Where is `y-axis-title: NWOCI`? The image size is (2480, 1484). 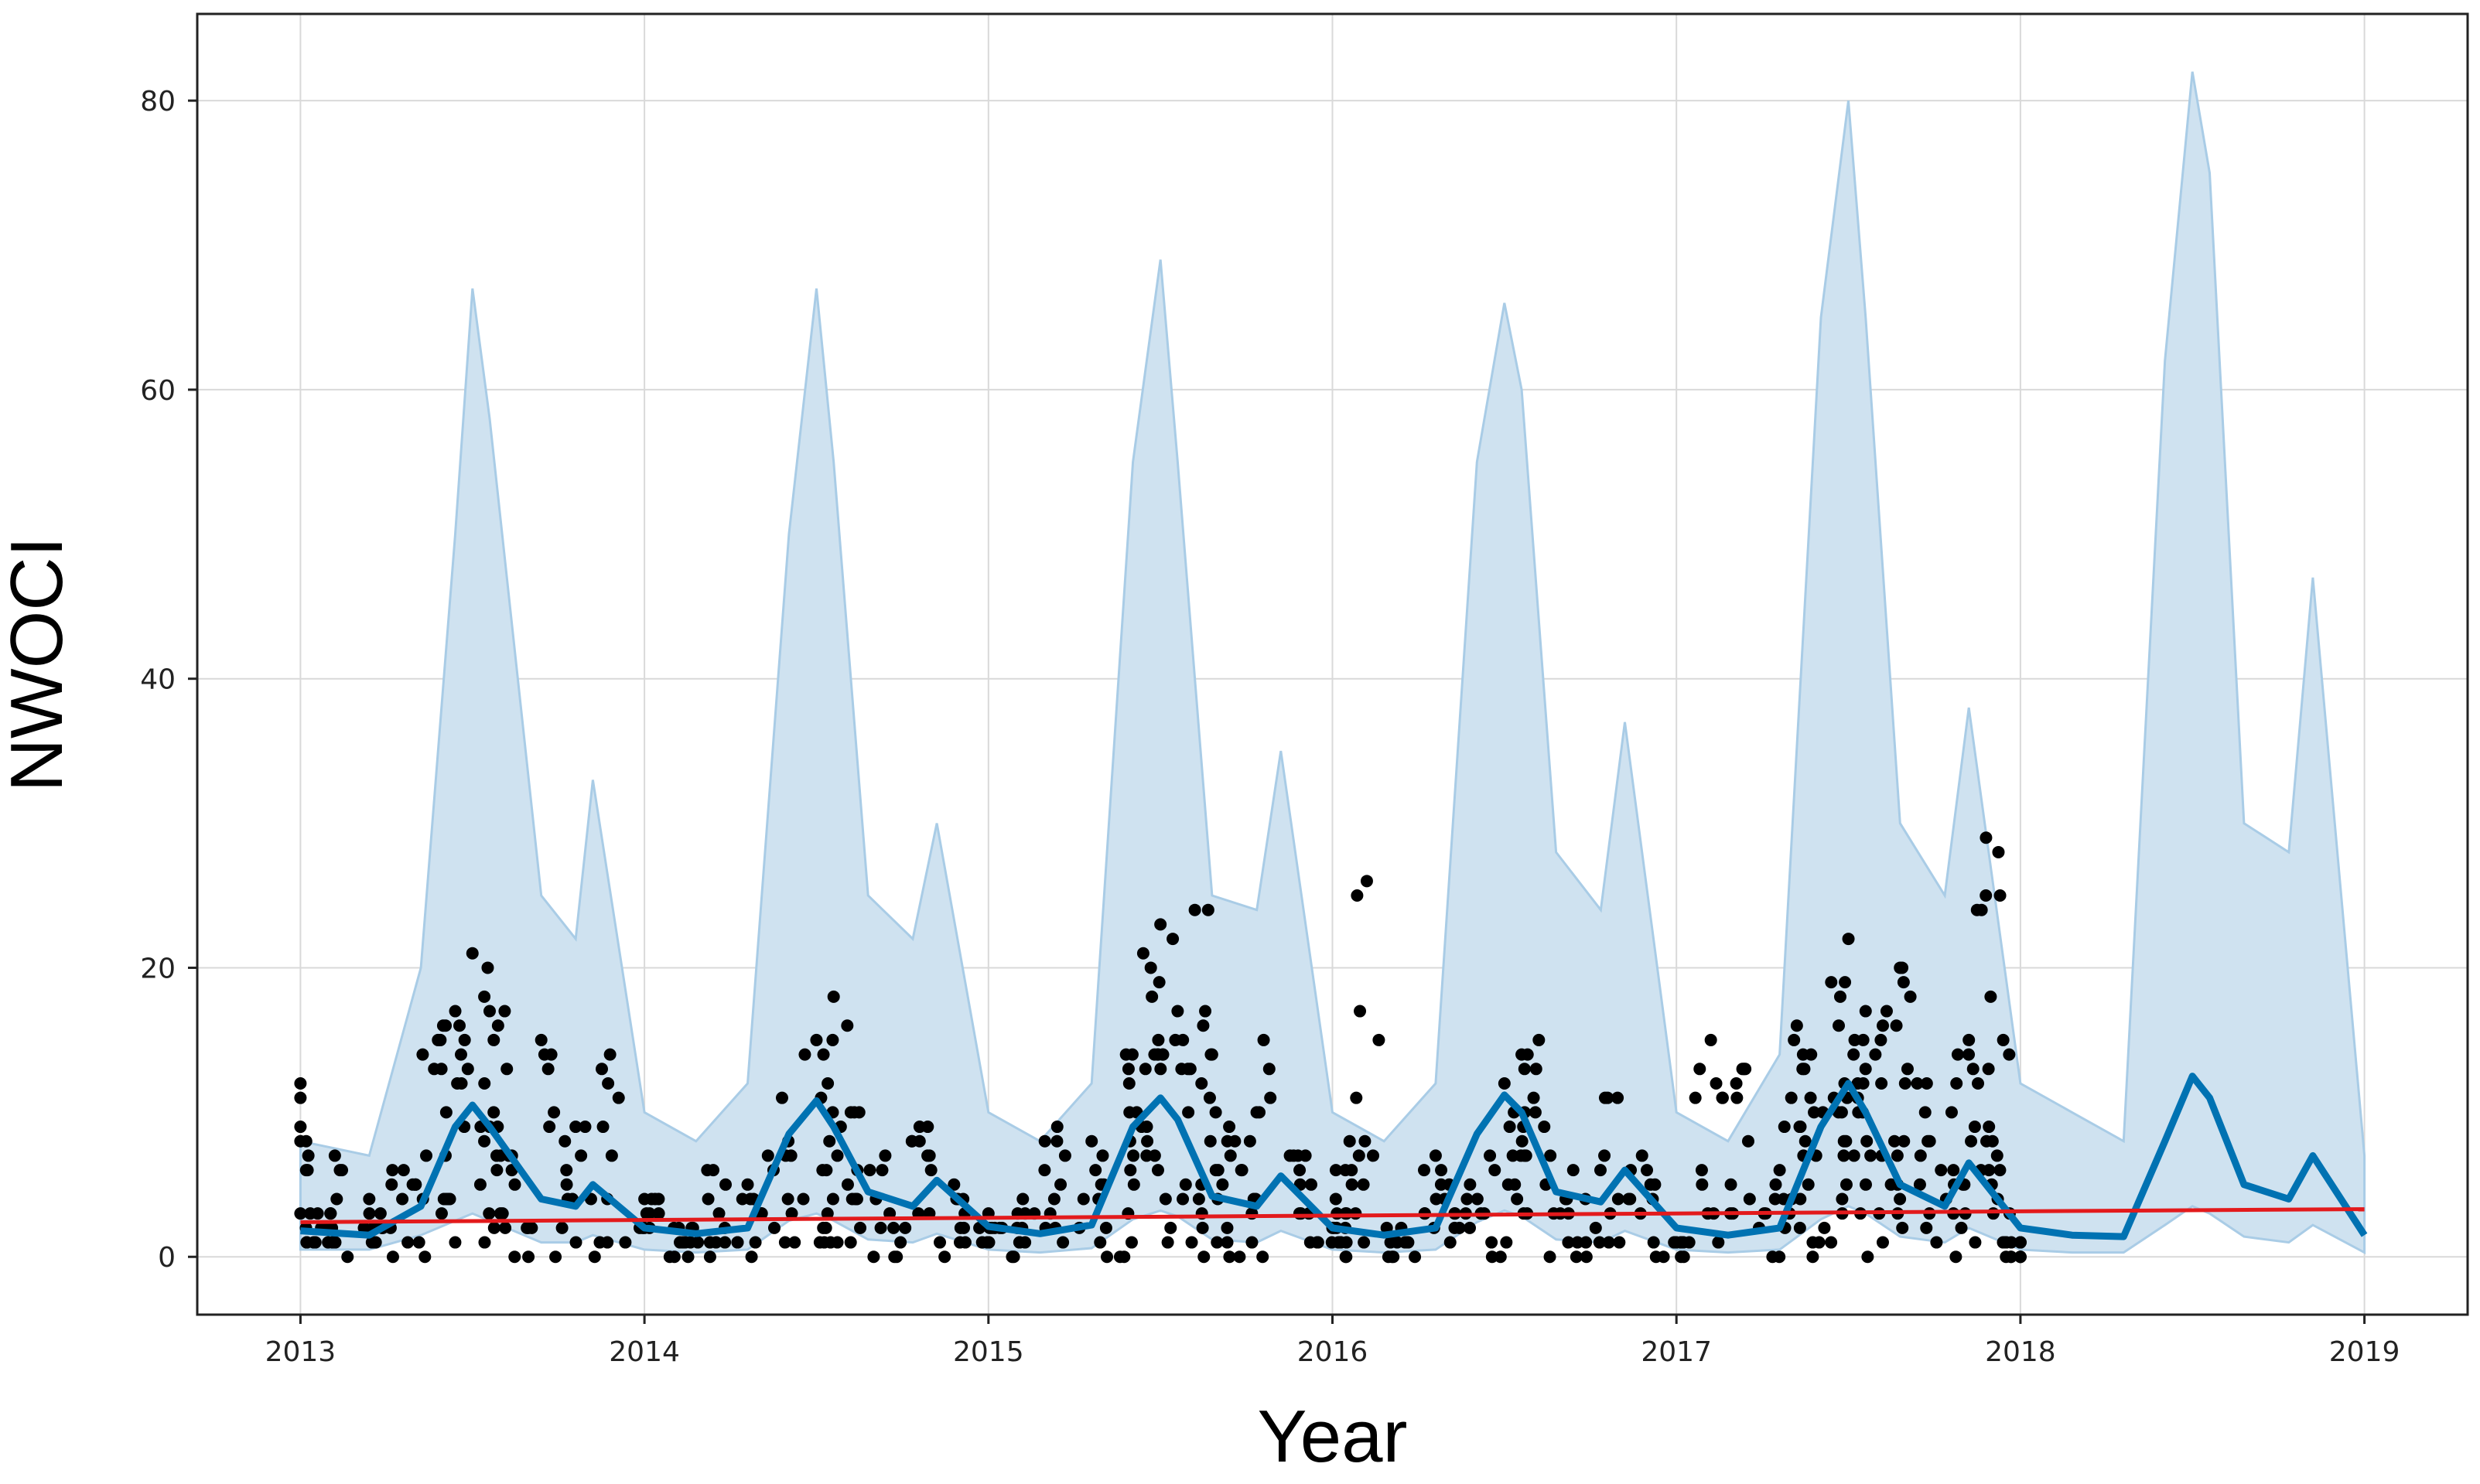 y-axis-title: NWOCI is located at coordinates (39, 665).